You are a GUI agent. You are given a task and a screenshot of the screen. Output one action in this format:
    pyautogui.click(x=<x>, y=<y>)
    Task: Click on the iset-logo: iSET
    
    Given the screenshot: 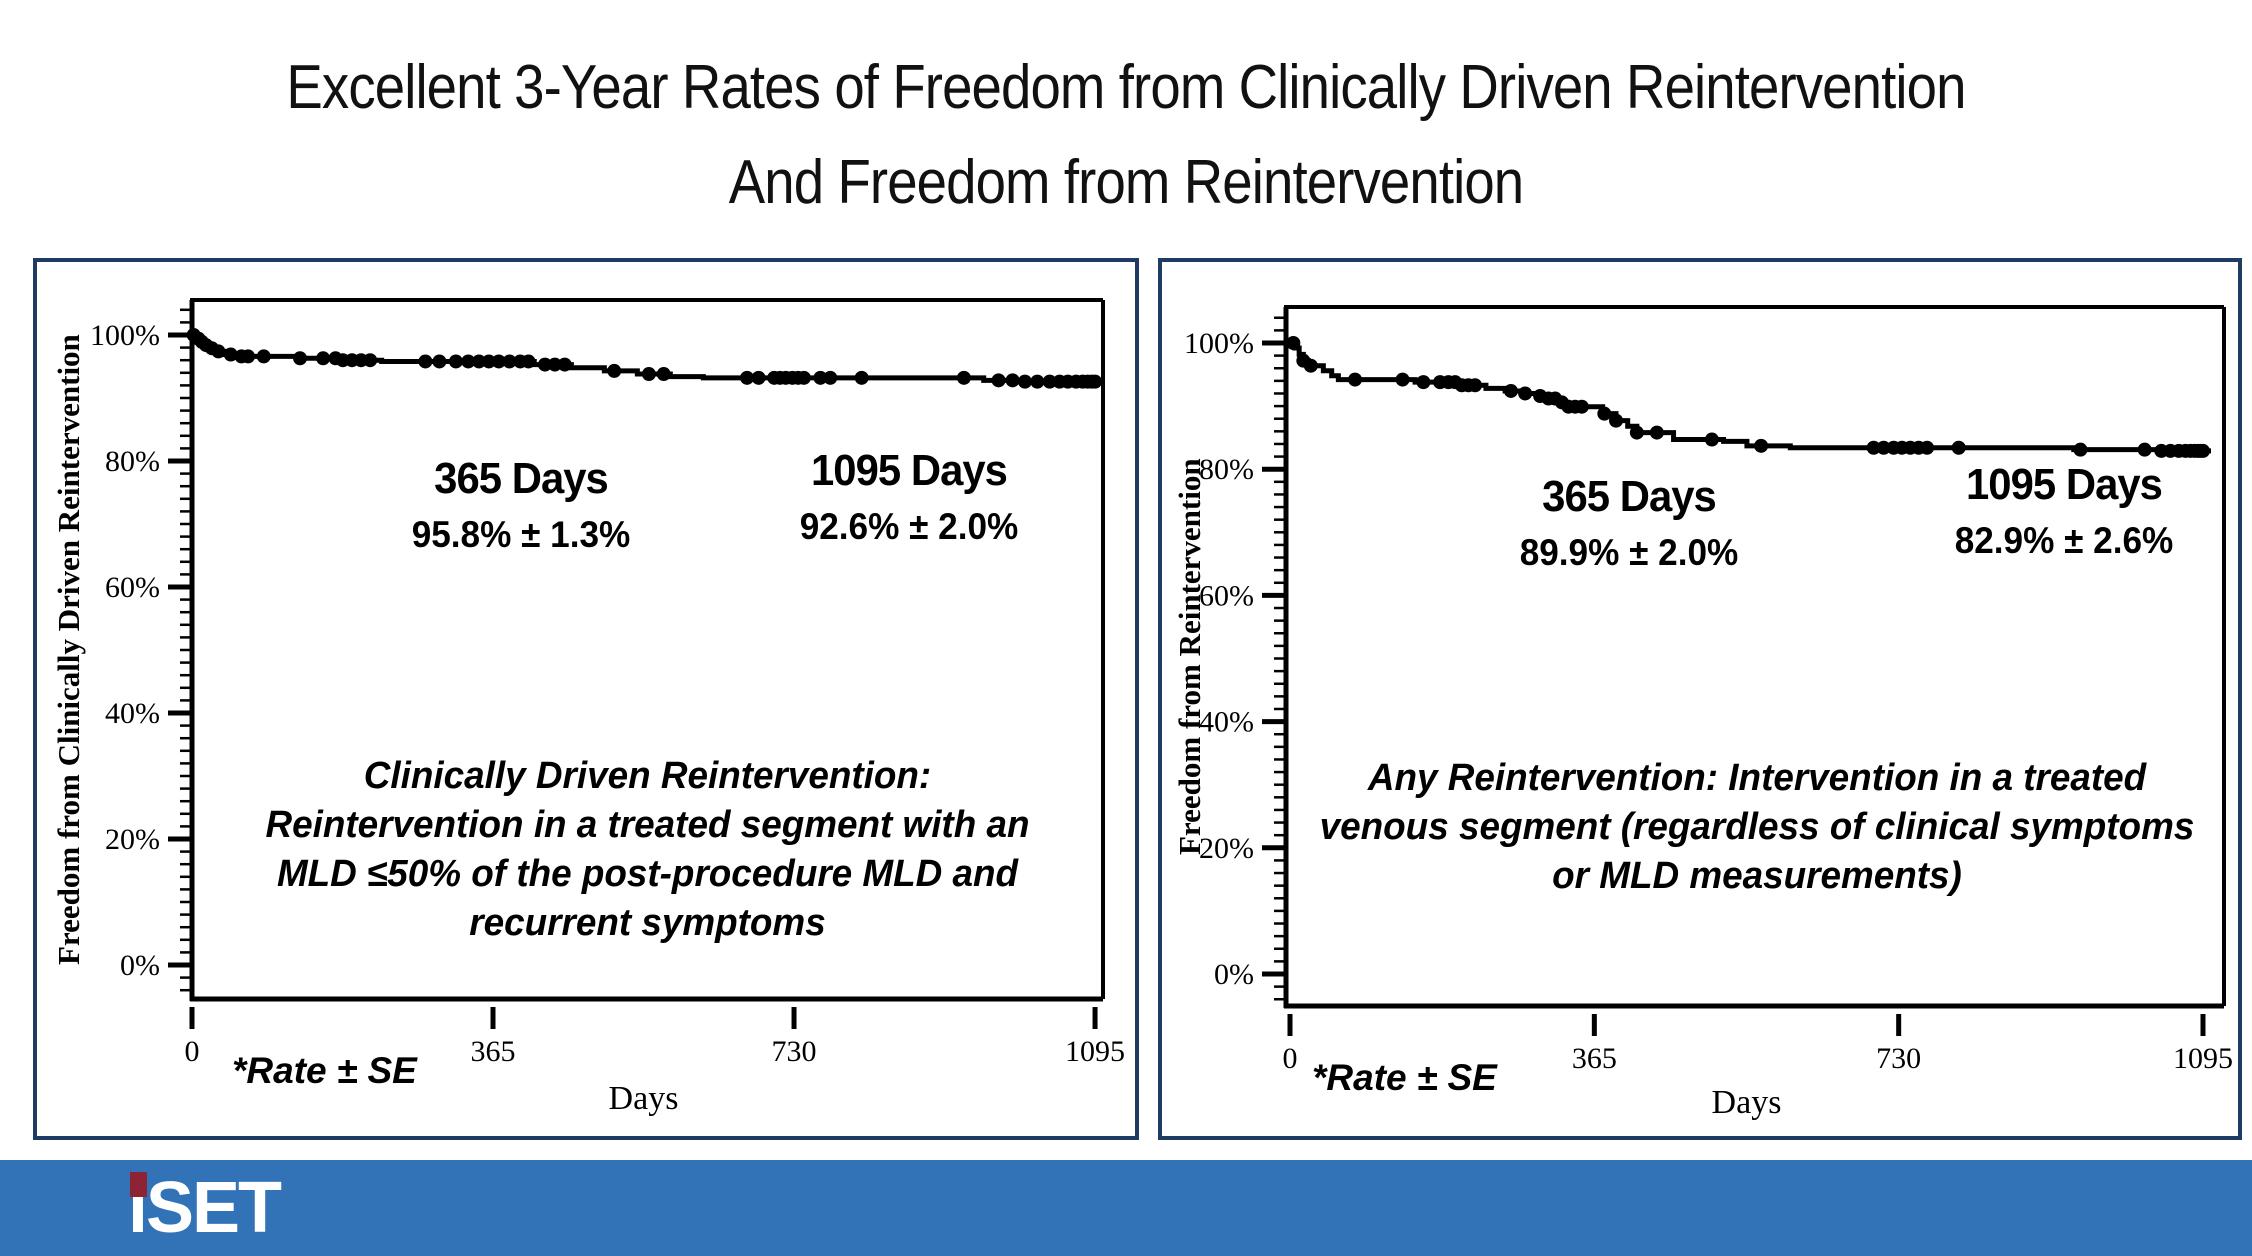 What is the action you would take?
    pyautogui.click(x=205, y=1208)
    